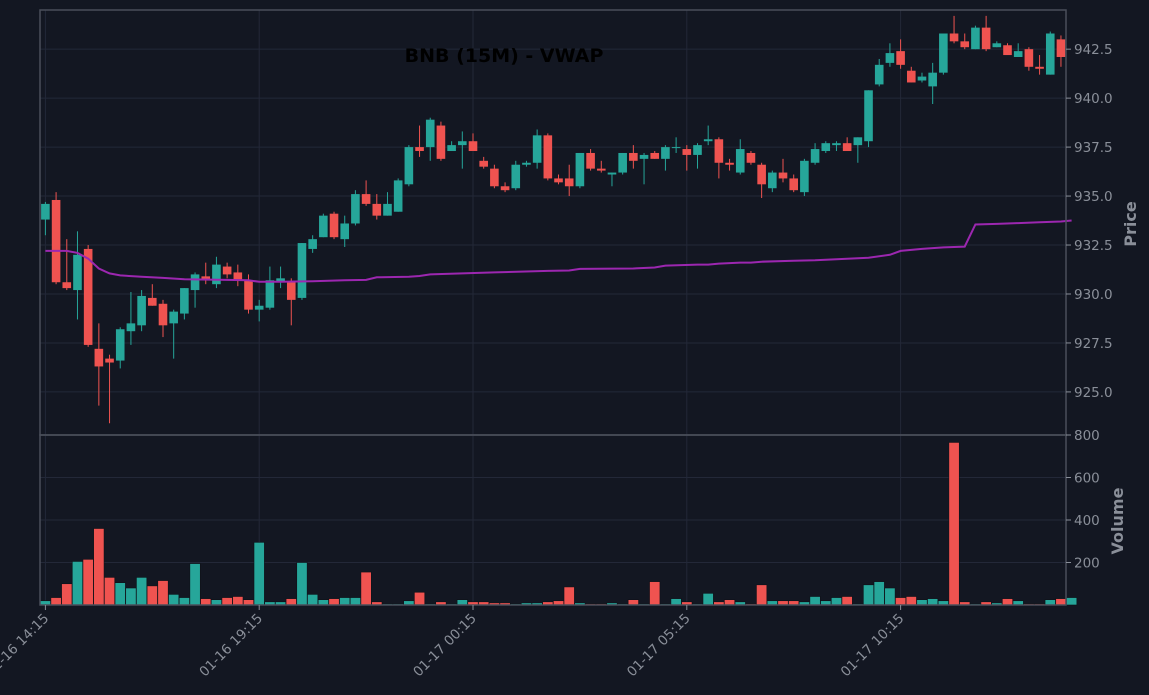  Describe the element at coordinates (1087, 564) in the screenshot. I see `volume-tick-label: 200` at that location.